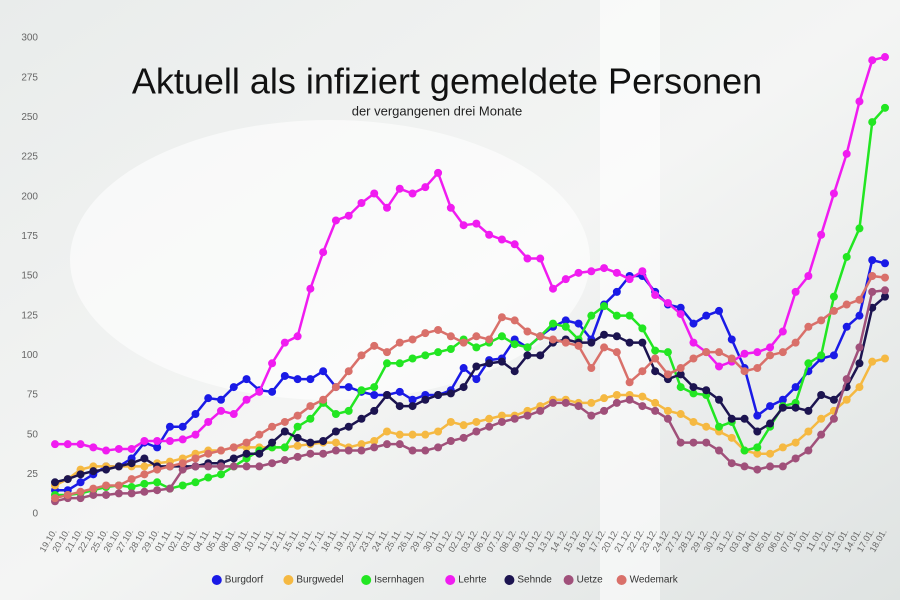 The image size is (900, 600). Describe the element at coordinates (399, 580) in the screenshot. I see `legend-label: Isernhagen` at that location.